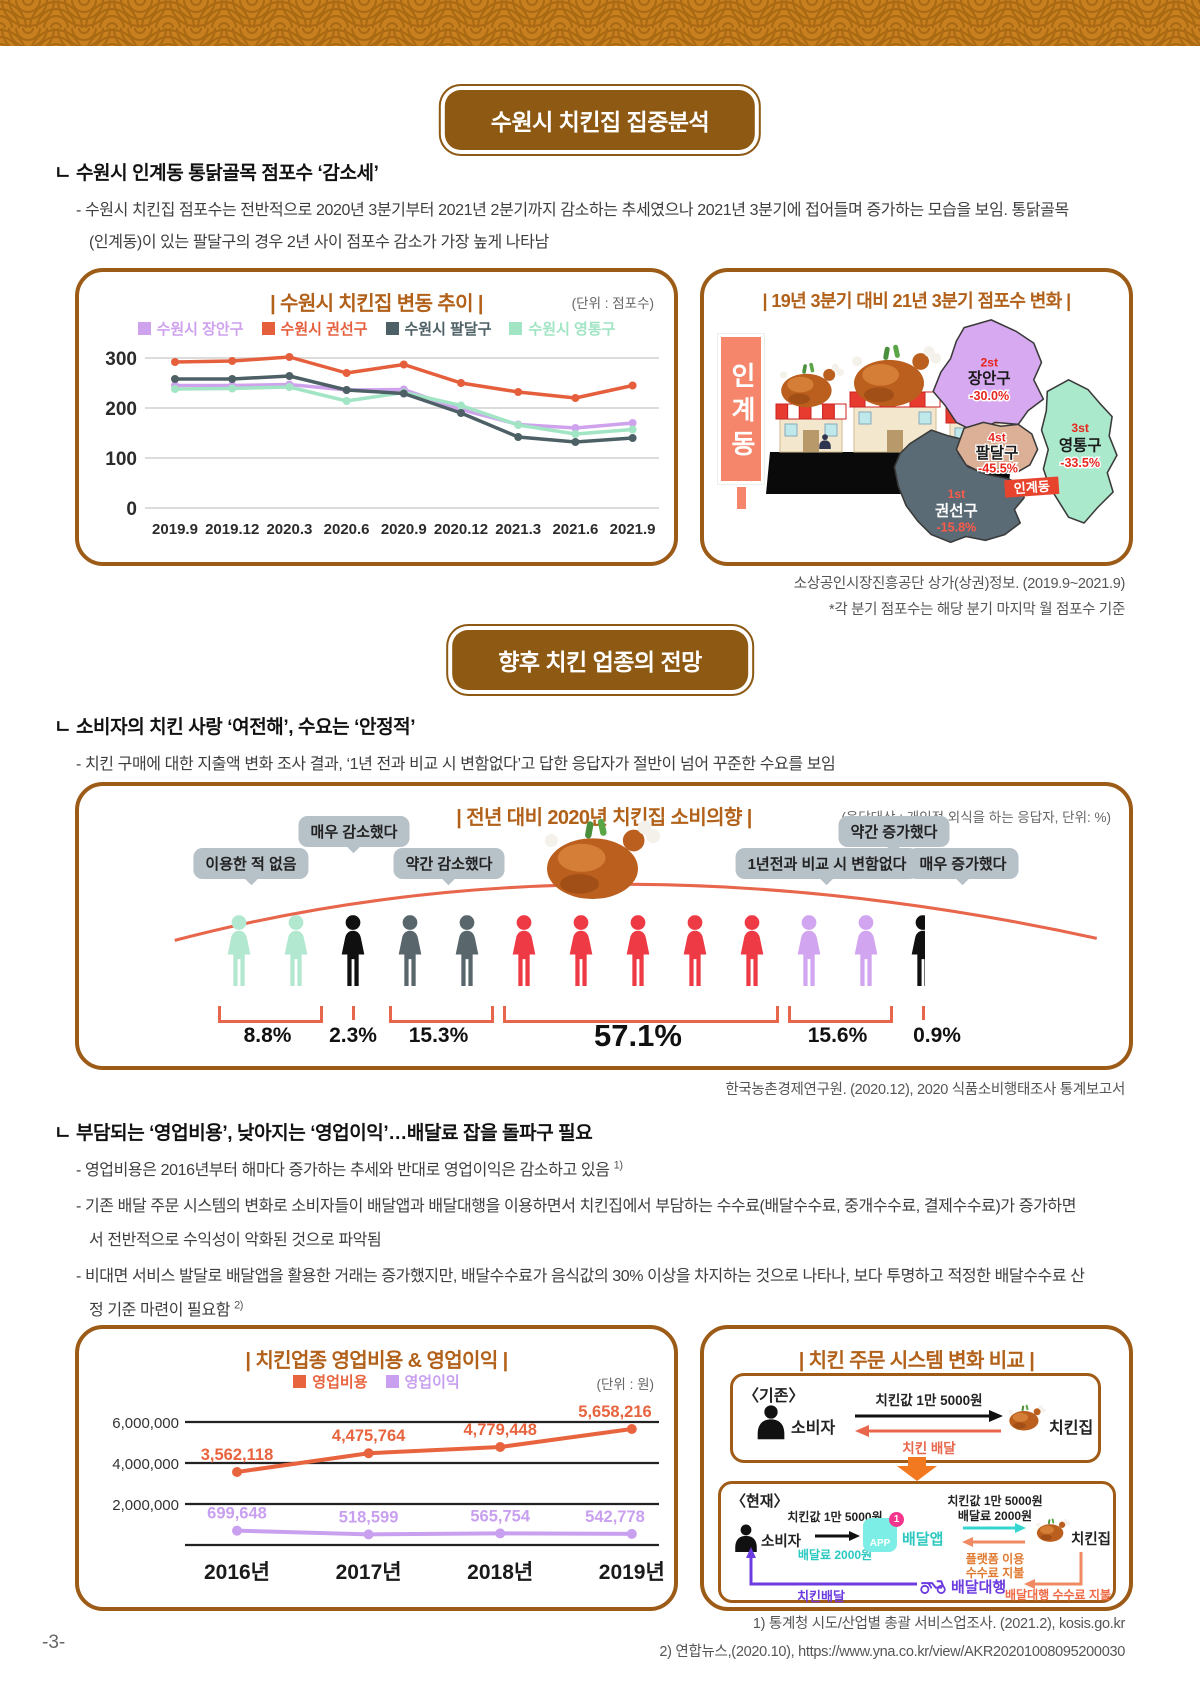 The width and height of the screenshot is (1200, 1697). What do you see at coordinates (323, 1133) in the screenshot?
I see `section3-heading: ㄴ 부담되는 ‘영업비용’, 낮아지는 ‘영업이익’…배달료 잡을 돌파구 필요` at bounding box center [323, 1133].